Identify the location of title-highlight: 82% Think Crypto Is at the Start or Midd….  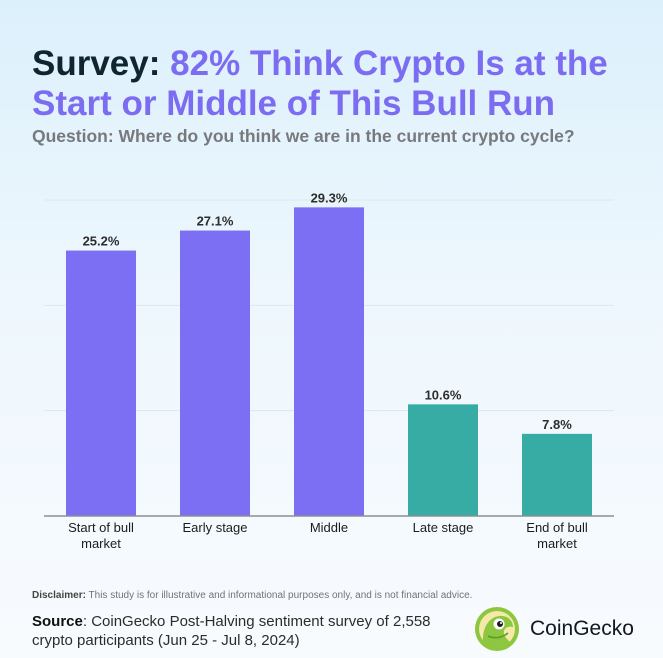
(320, 83).